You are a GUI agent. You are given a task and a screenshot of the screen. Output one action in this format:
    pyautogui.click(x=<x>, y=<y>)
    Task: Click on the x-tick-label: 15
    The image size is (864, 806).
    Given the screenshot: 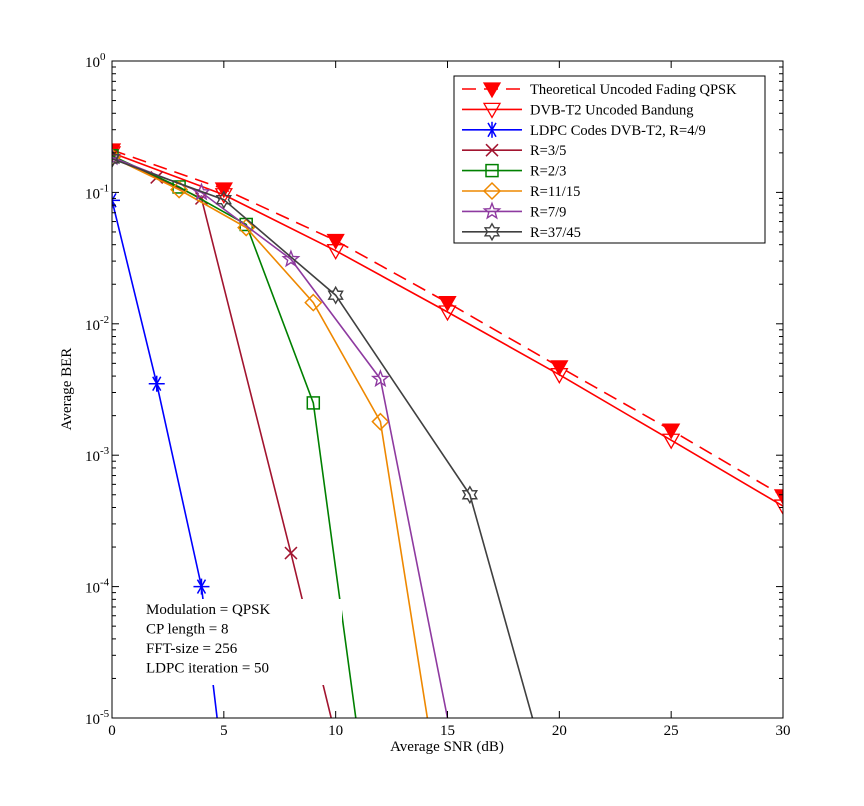 What is the action you would take?
    pyautogui.click(x=447, y=731)
    